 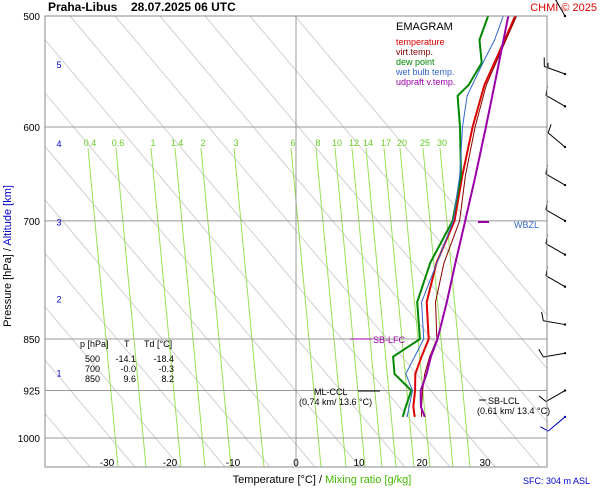 I want to click on mixing-ratio-label: 25, so click(x=425, y=143).